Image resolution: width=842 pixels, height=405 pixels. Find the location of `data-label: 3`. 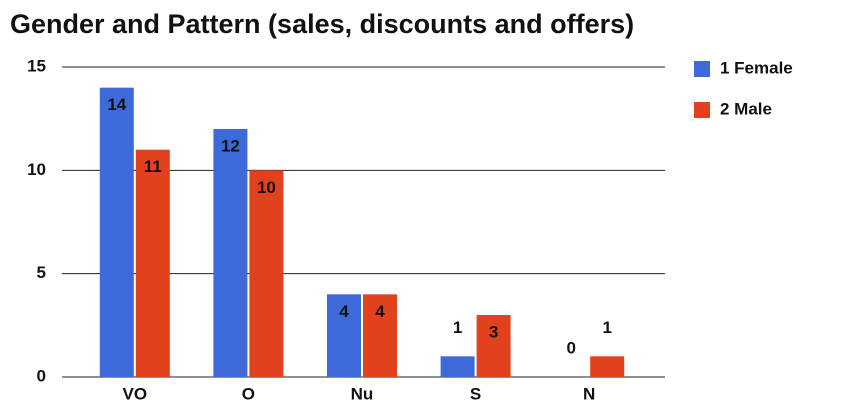

data-label: 3 is located at coordinates (493, 331).